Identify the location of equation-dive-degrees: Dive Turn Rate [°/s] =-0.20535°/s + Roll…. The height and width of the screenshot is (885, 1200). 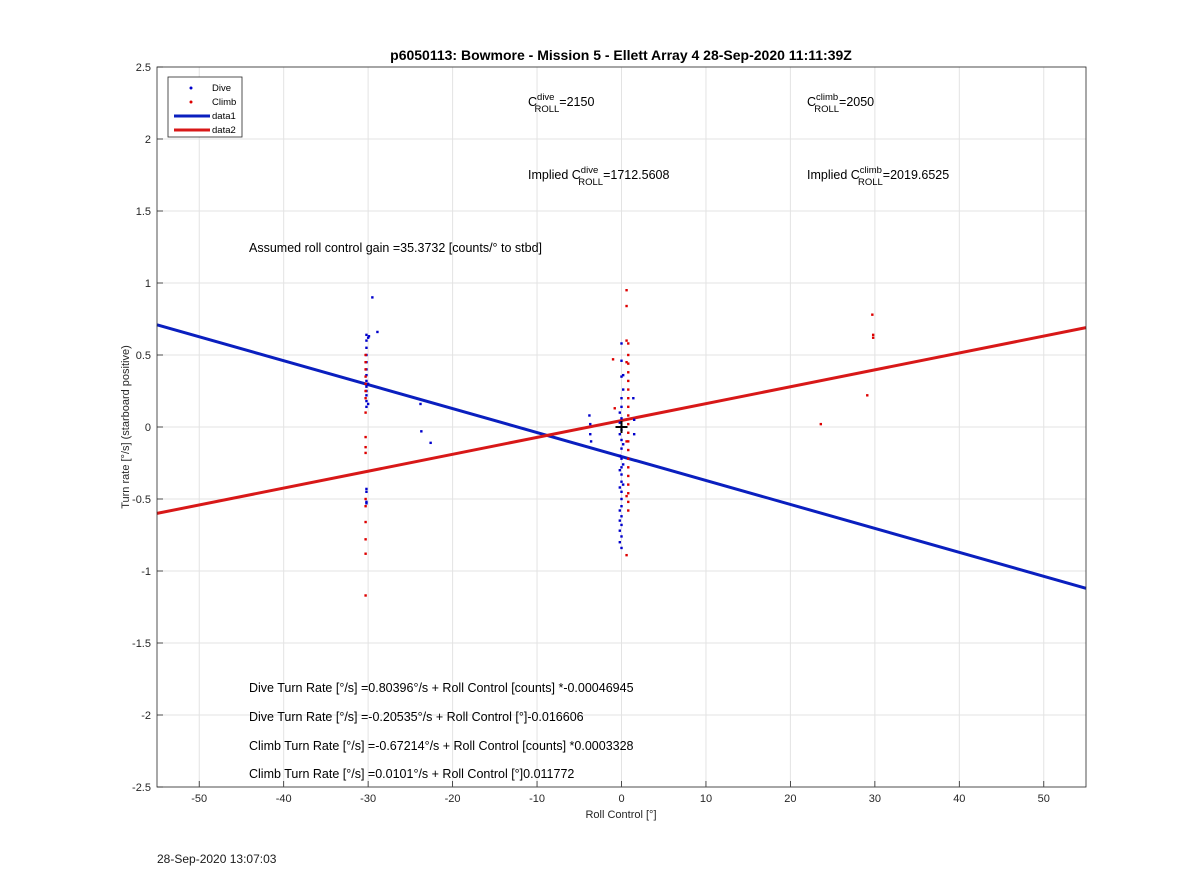
(416, 717).